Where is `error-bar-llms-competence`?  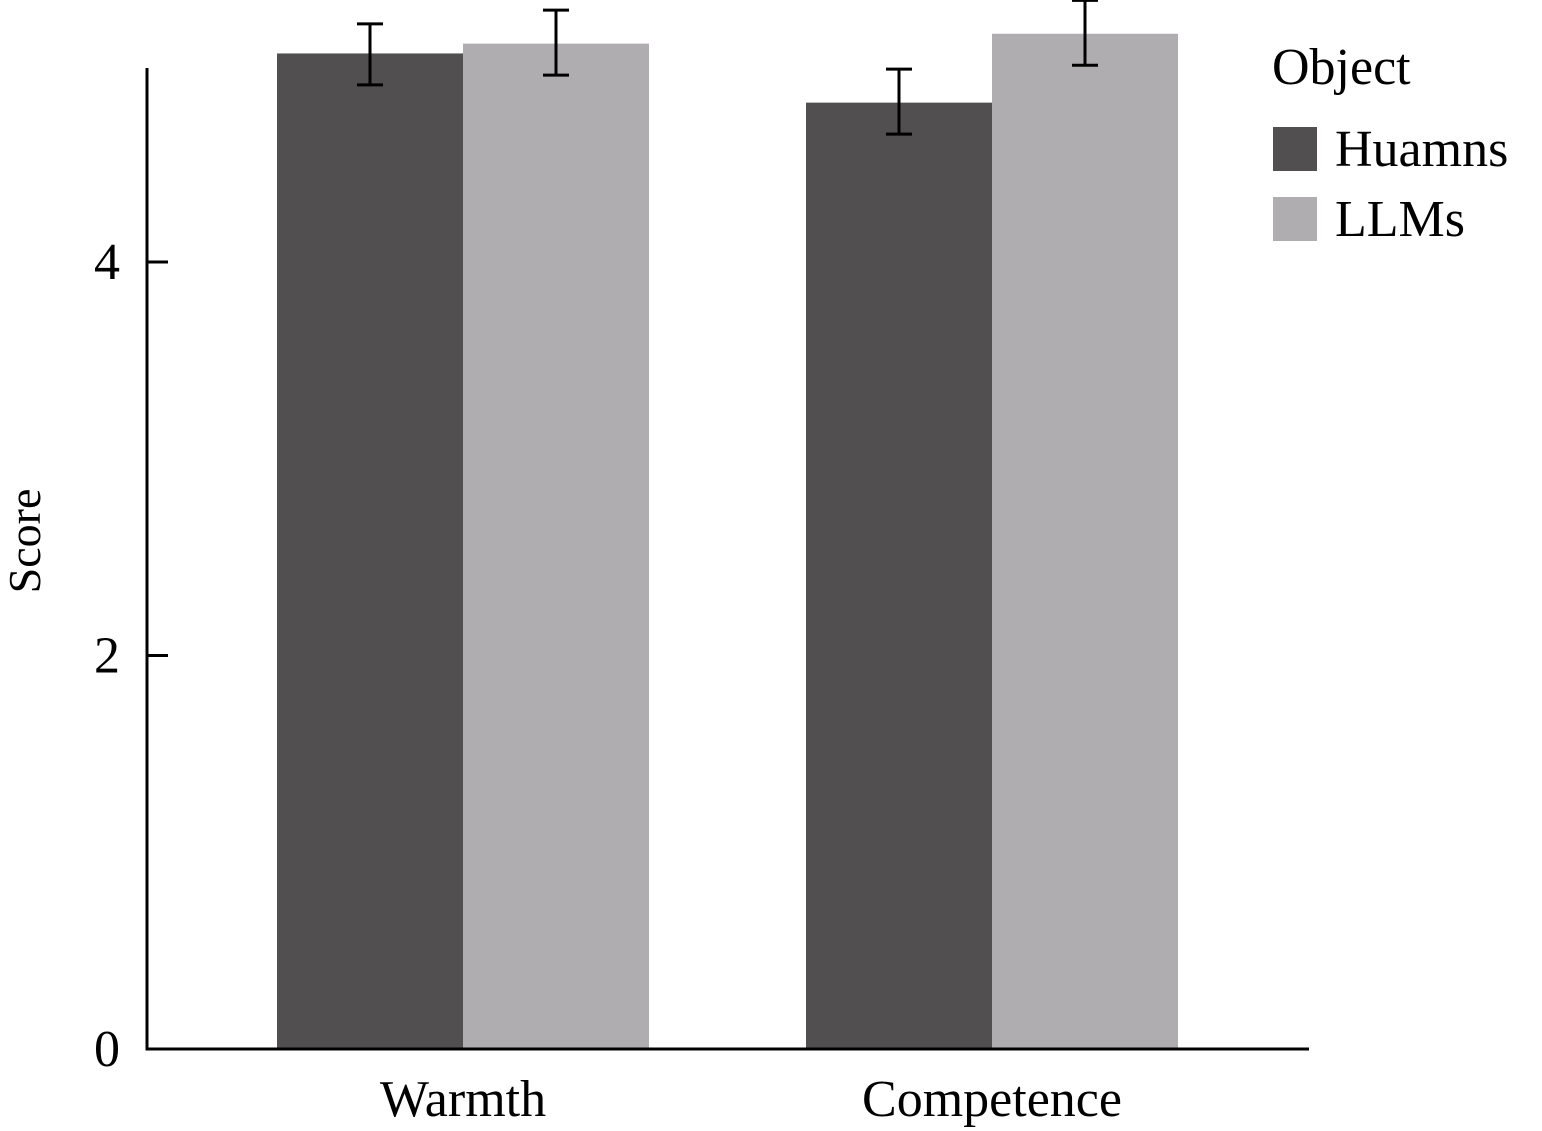
error-bar-llms-competence is located at coordinates (1085, 33).